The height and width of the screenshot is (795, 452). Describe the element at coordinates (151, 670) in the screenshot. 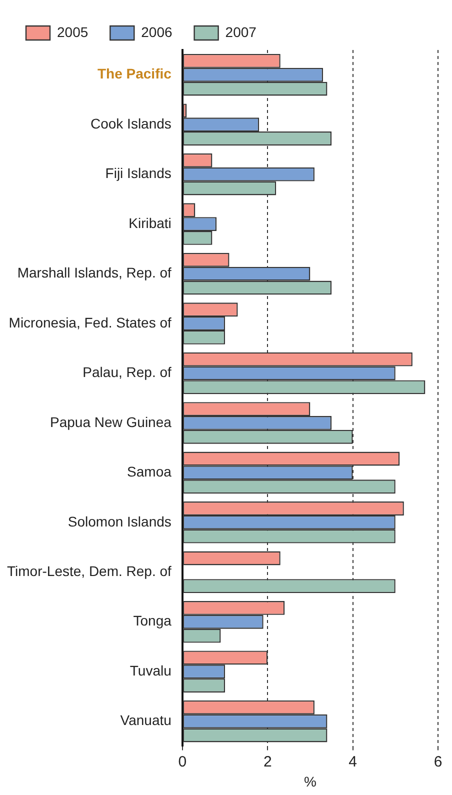

I see `y-tick-label: Tuvalu` at that location.